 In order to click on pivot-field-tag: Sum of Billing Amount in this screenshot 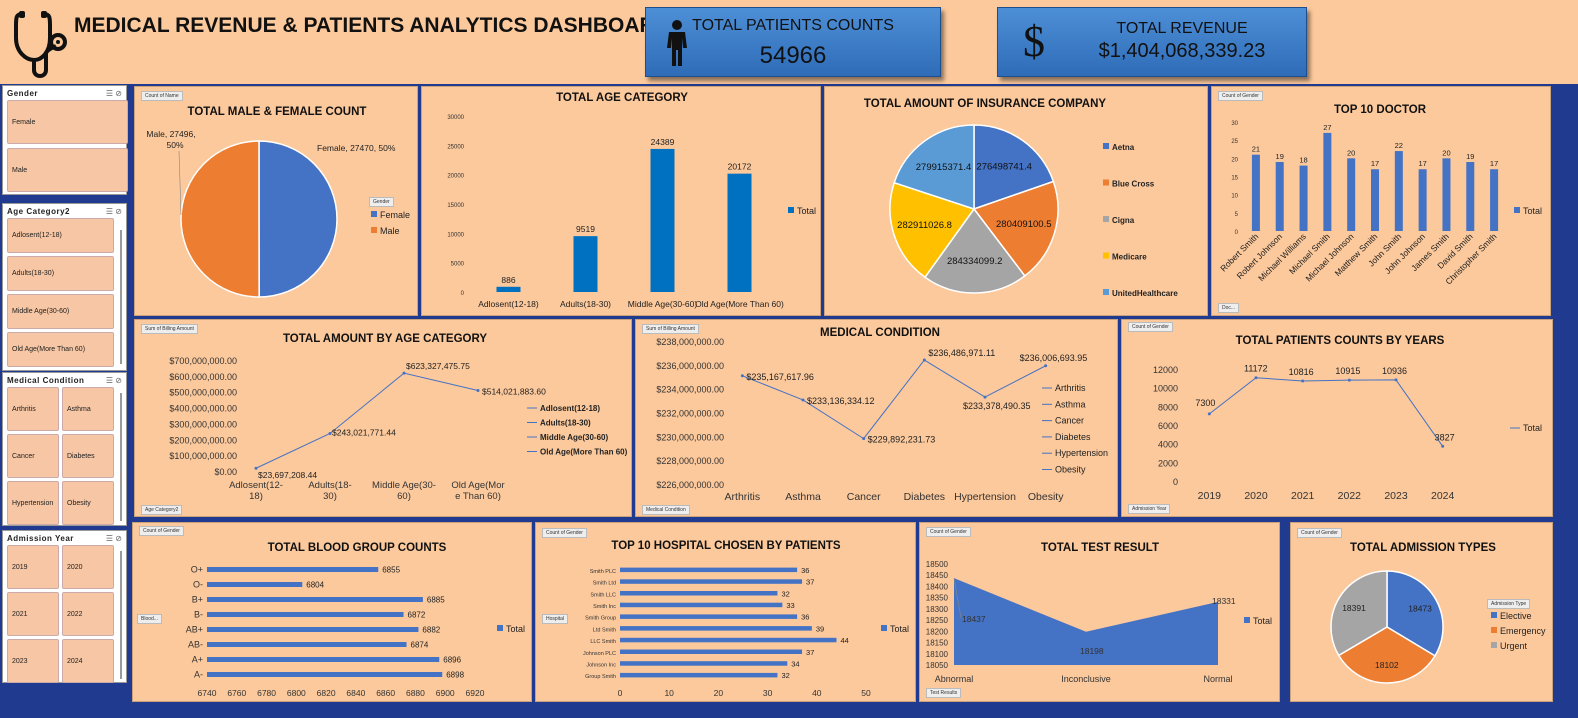, I will do `click(670, 329)`.